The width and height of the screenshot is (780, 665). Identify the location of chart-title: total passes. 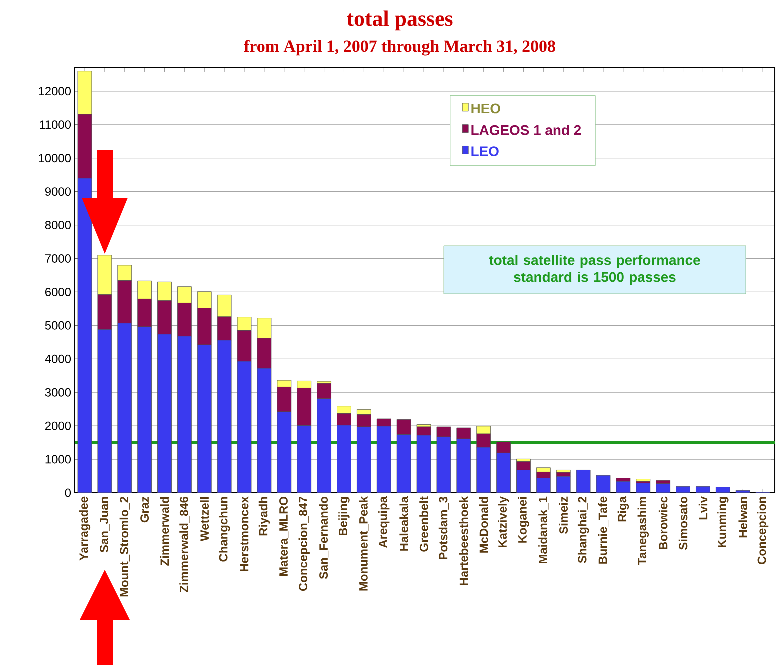
(400, 20).